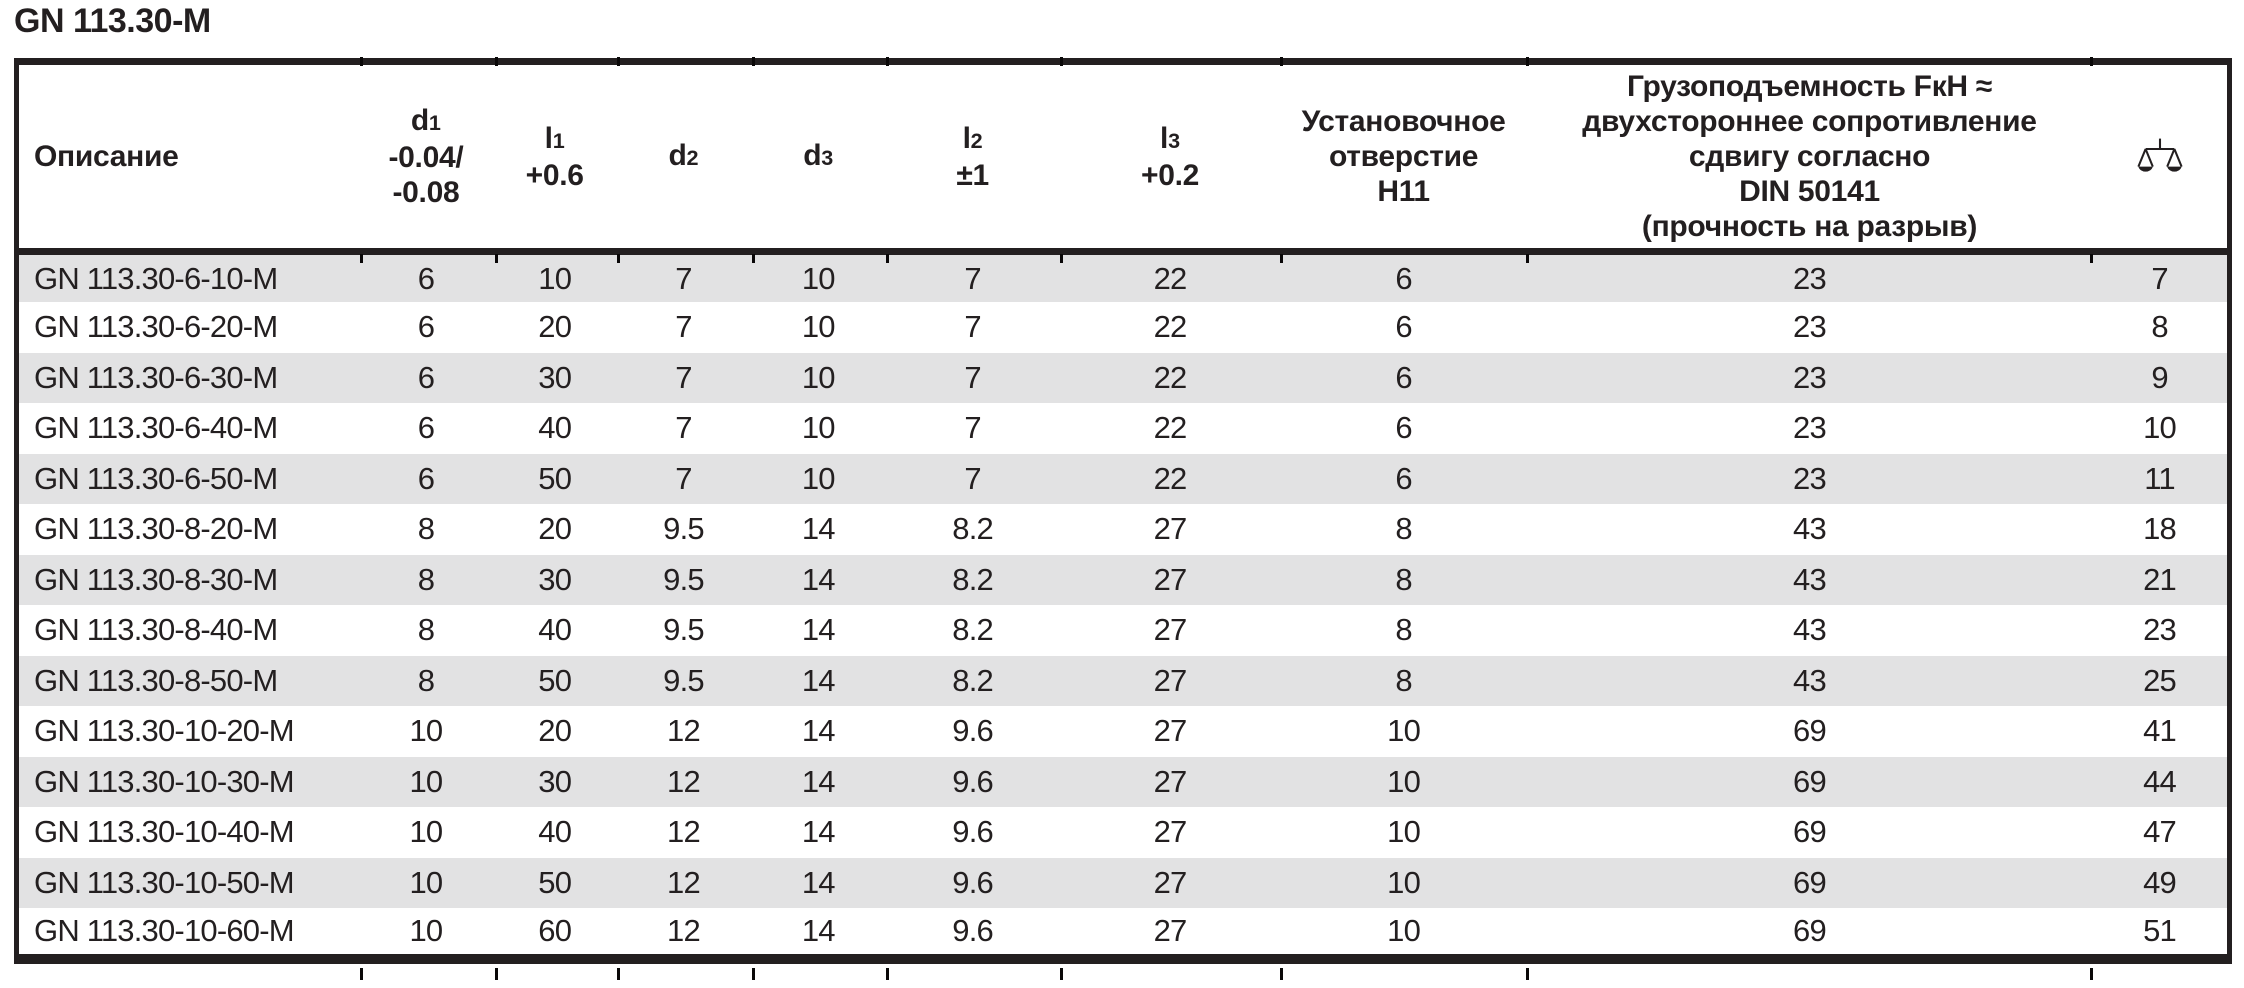 This screenshot has height=988, width=2244. I want to click on table-row: GN 113.30-6-20-M 6 20 7 10 7 22 6 23 8, so click(1123, 327).